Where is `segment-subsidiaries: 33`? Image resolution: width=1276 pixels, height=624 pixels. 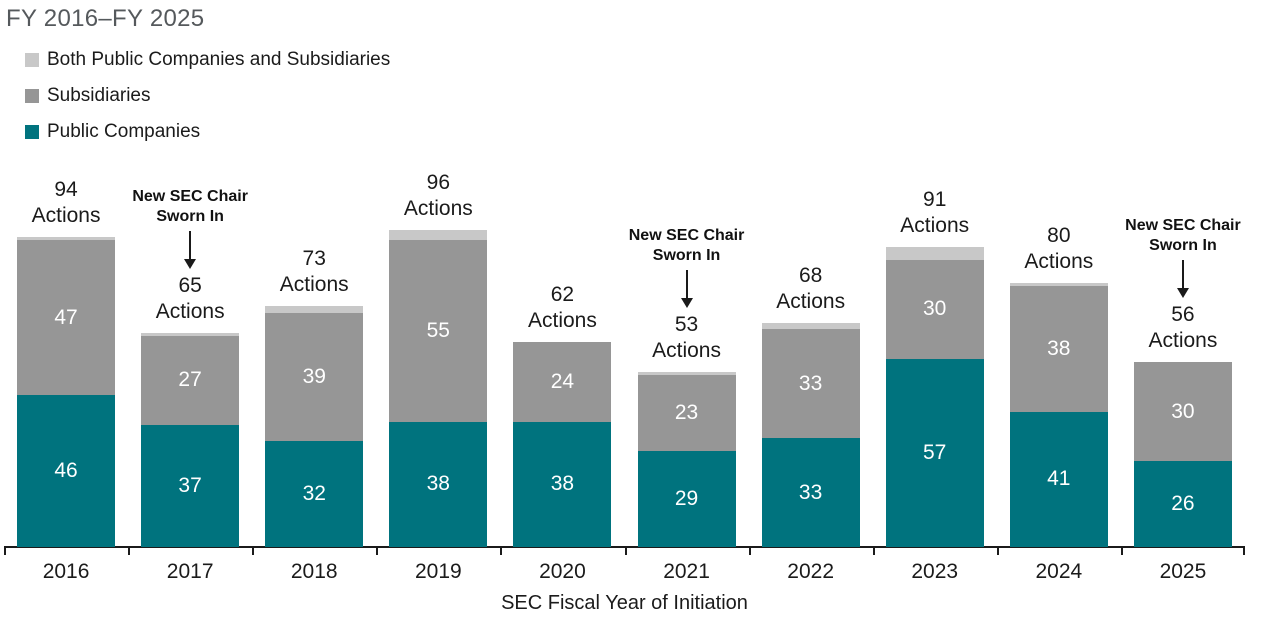
segment-subsidiaries: 33 is located at coordinates (810, 384).